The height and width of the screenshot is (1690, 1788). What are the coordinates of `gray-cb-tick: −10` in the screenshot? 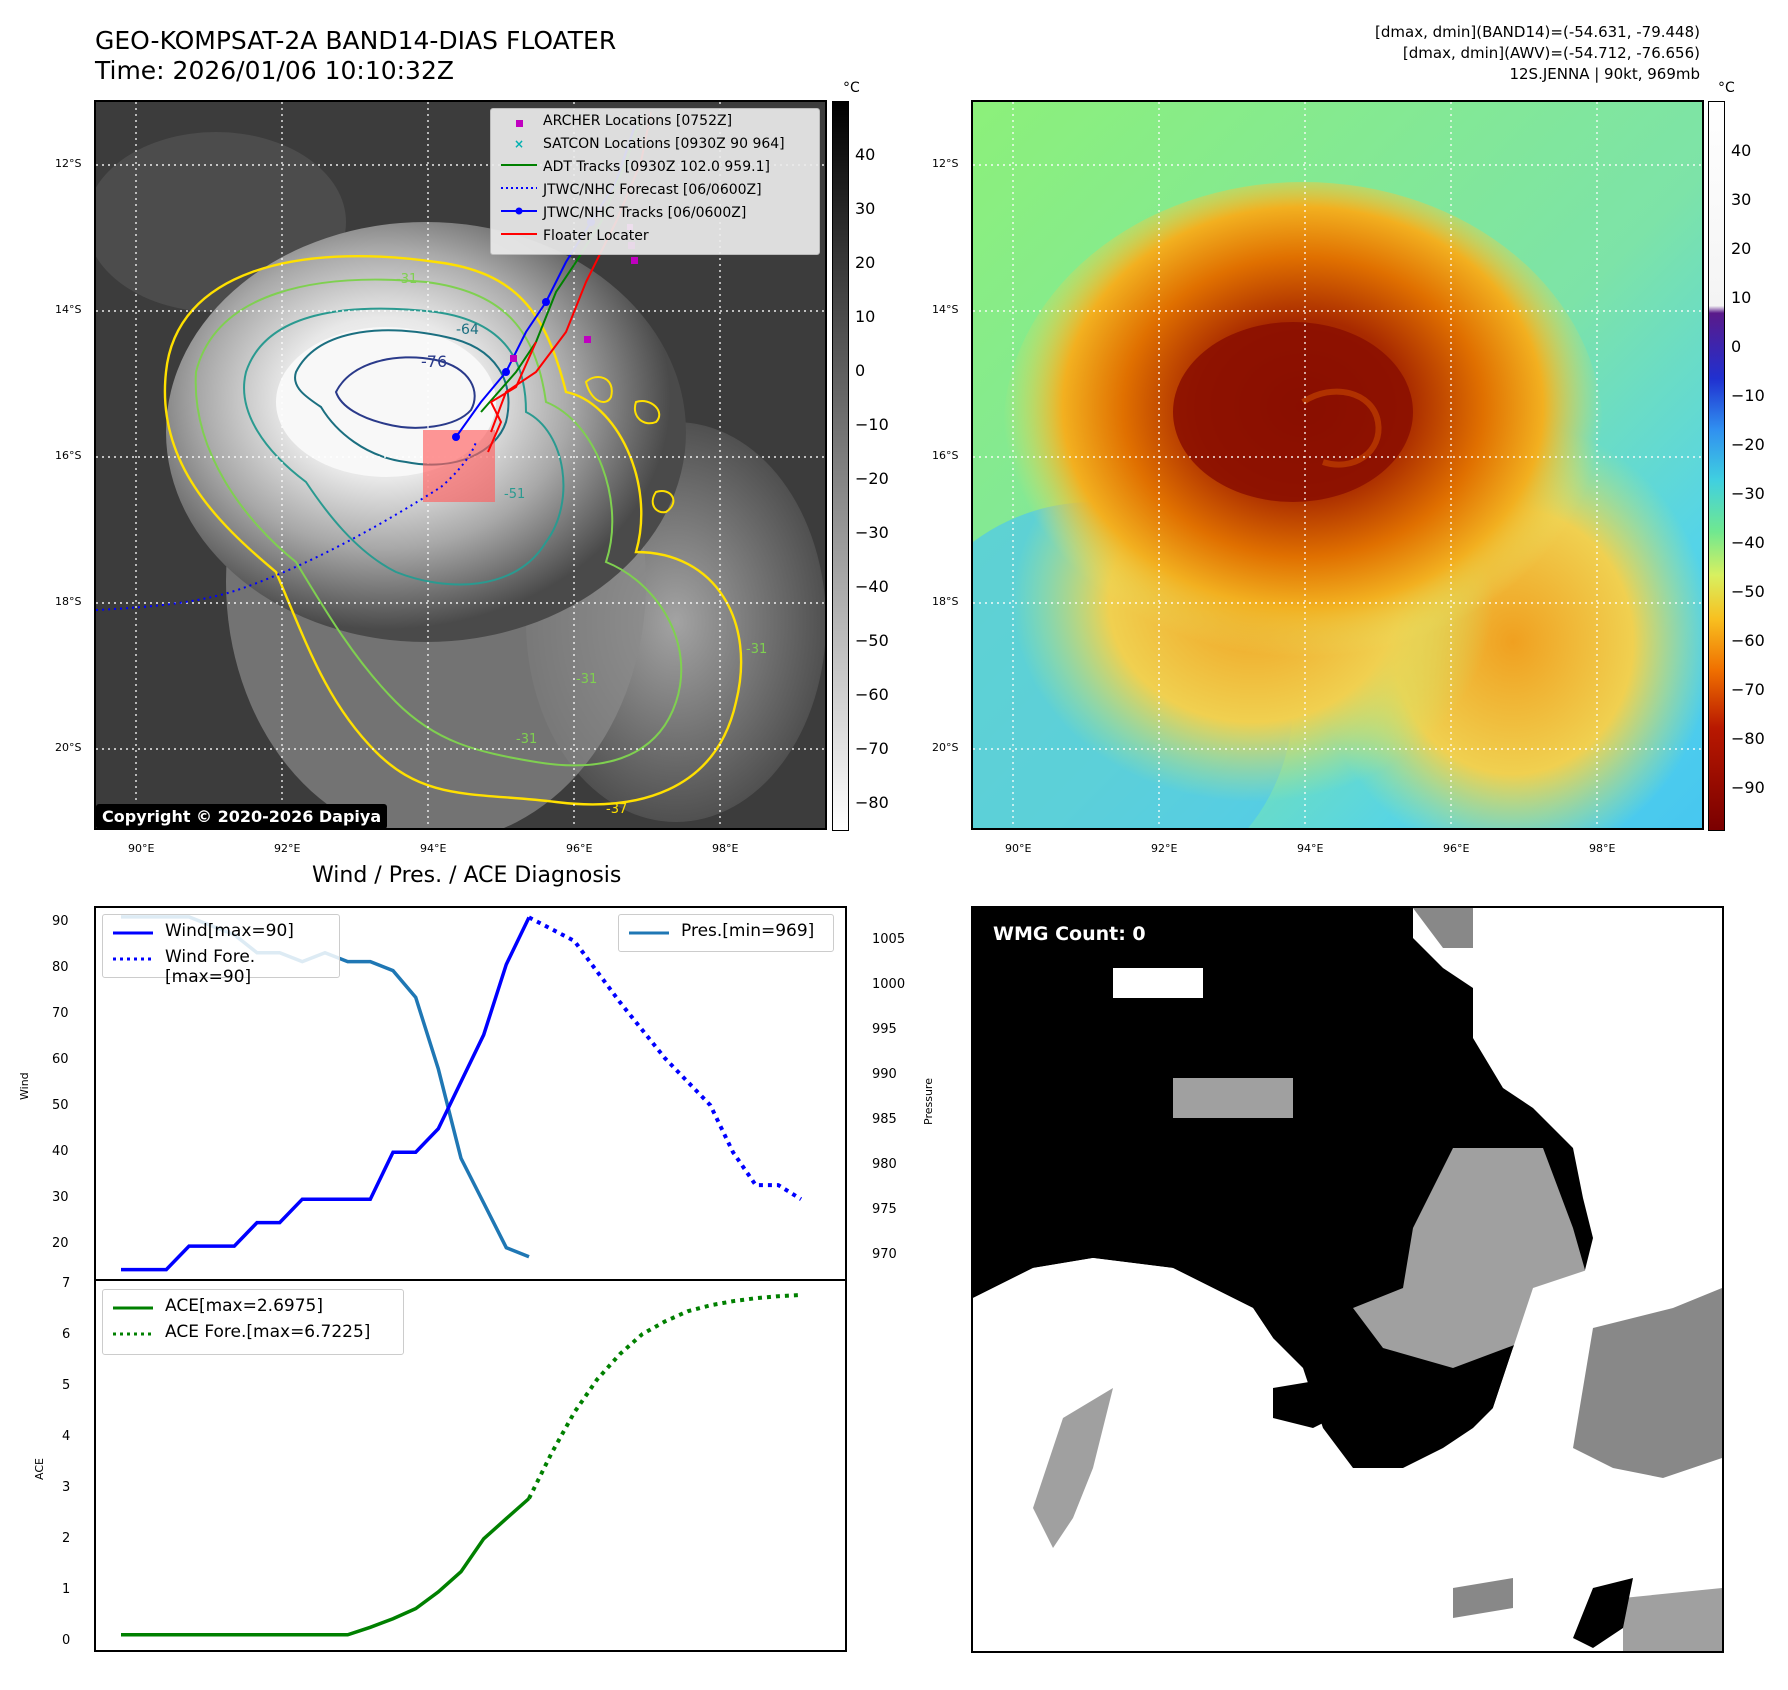 It's located at (872, 424).